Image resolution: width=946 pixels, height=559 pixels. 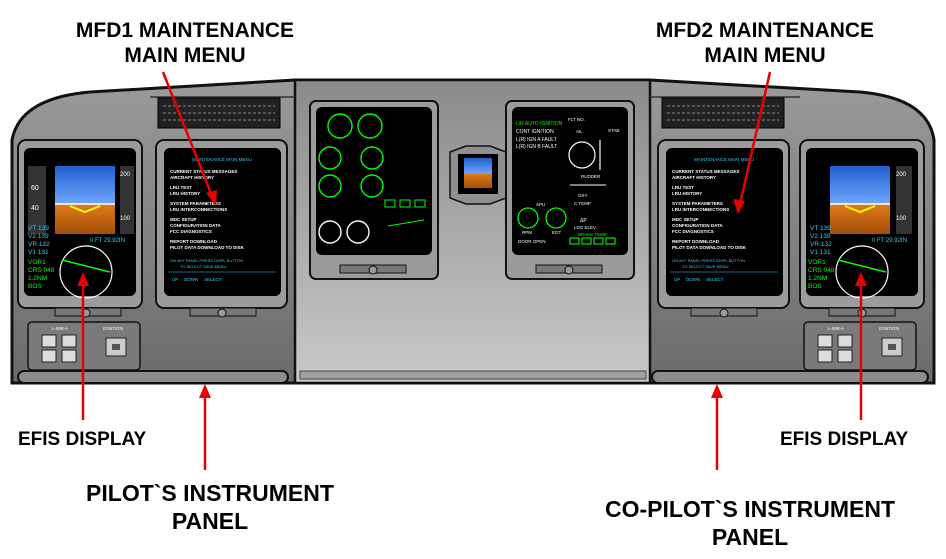 I want to click on arrow-head-copilot-panel, so click(x=717, y=391).